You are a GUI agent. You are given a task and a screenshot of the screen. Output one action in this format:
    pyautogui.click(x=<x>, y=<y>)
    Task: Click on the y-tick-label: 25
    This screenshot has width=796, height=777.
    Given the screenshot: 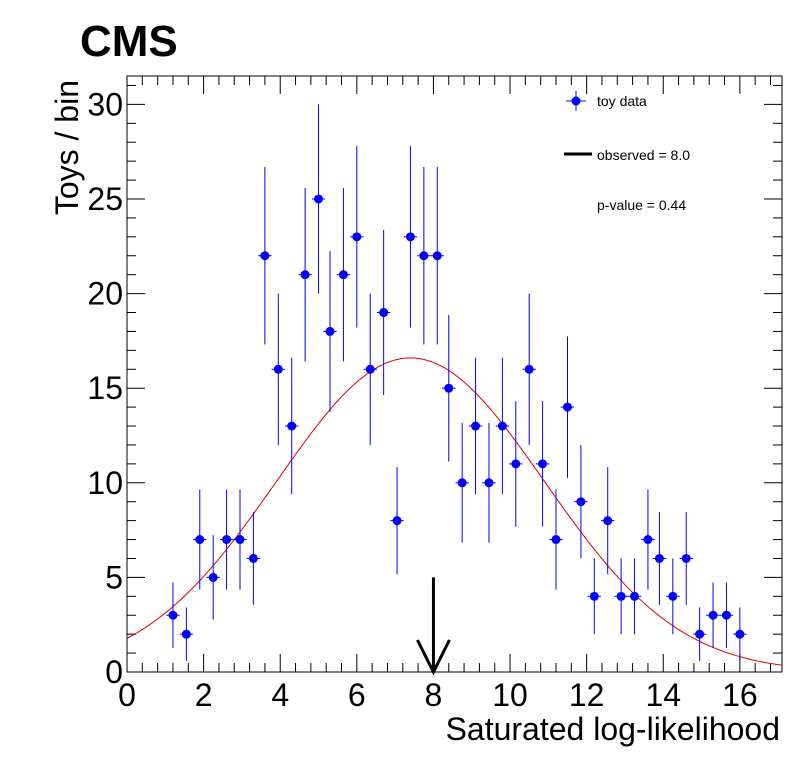 What is the action you would take?
    pyautogui.click(x=105, y=199)
    